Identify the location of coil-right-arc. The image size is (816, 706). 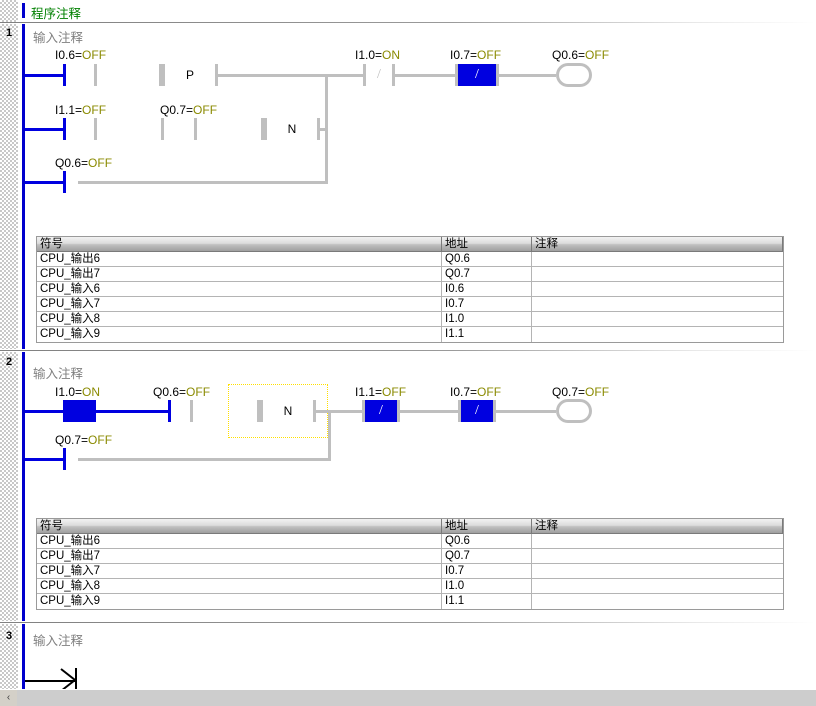
(583, 75).